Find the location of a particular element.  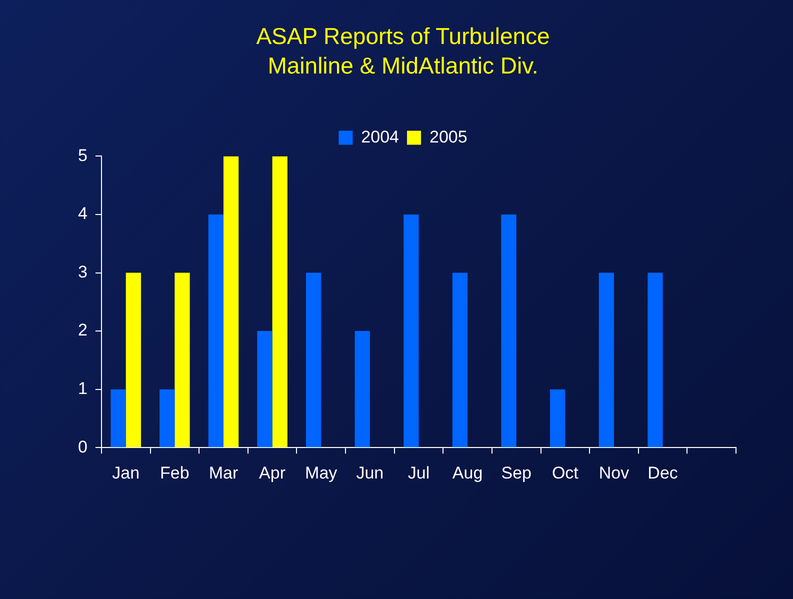

x-tick-label: Jul is located at coordinates (419, 472).